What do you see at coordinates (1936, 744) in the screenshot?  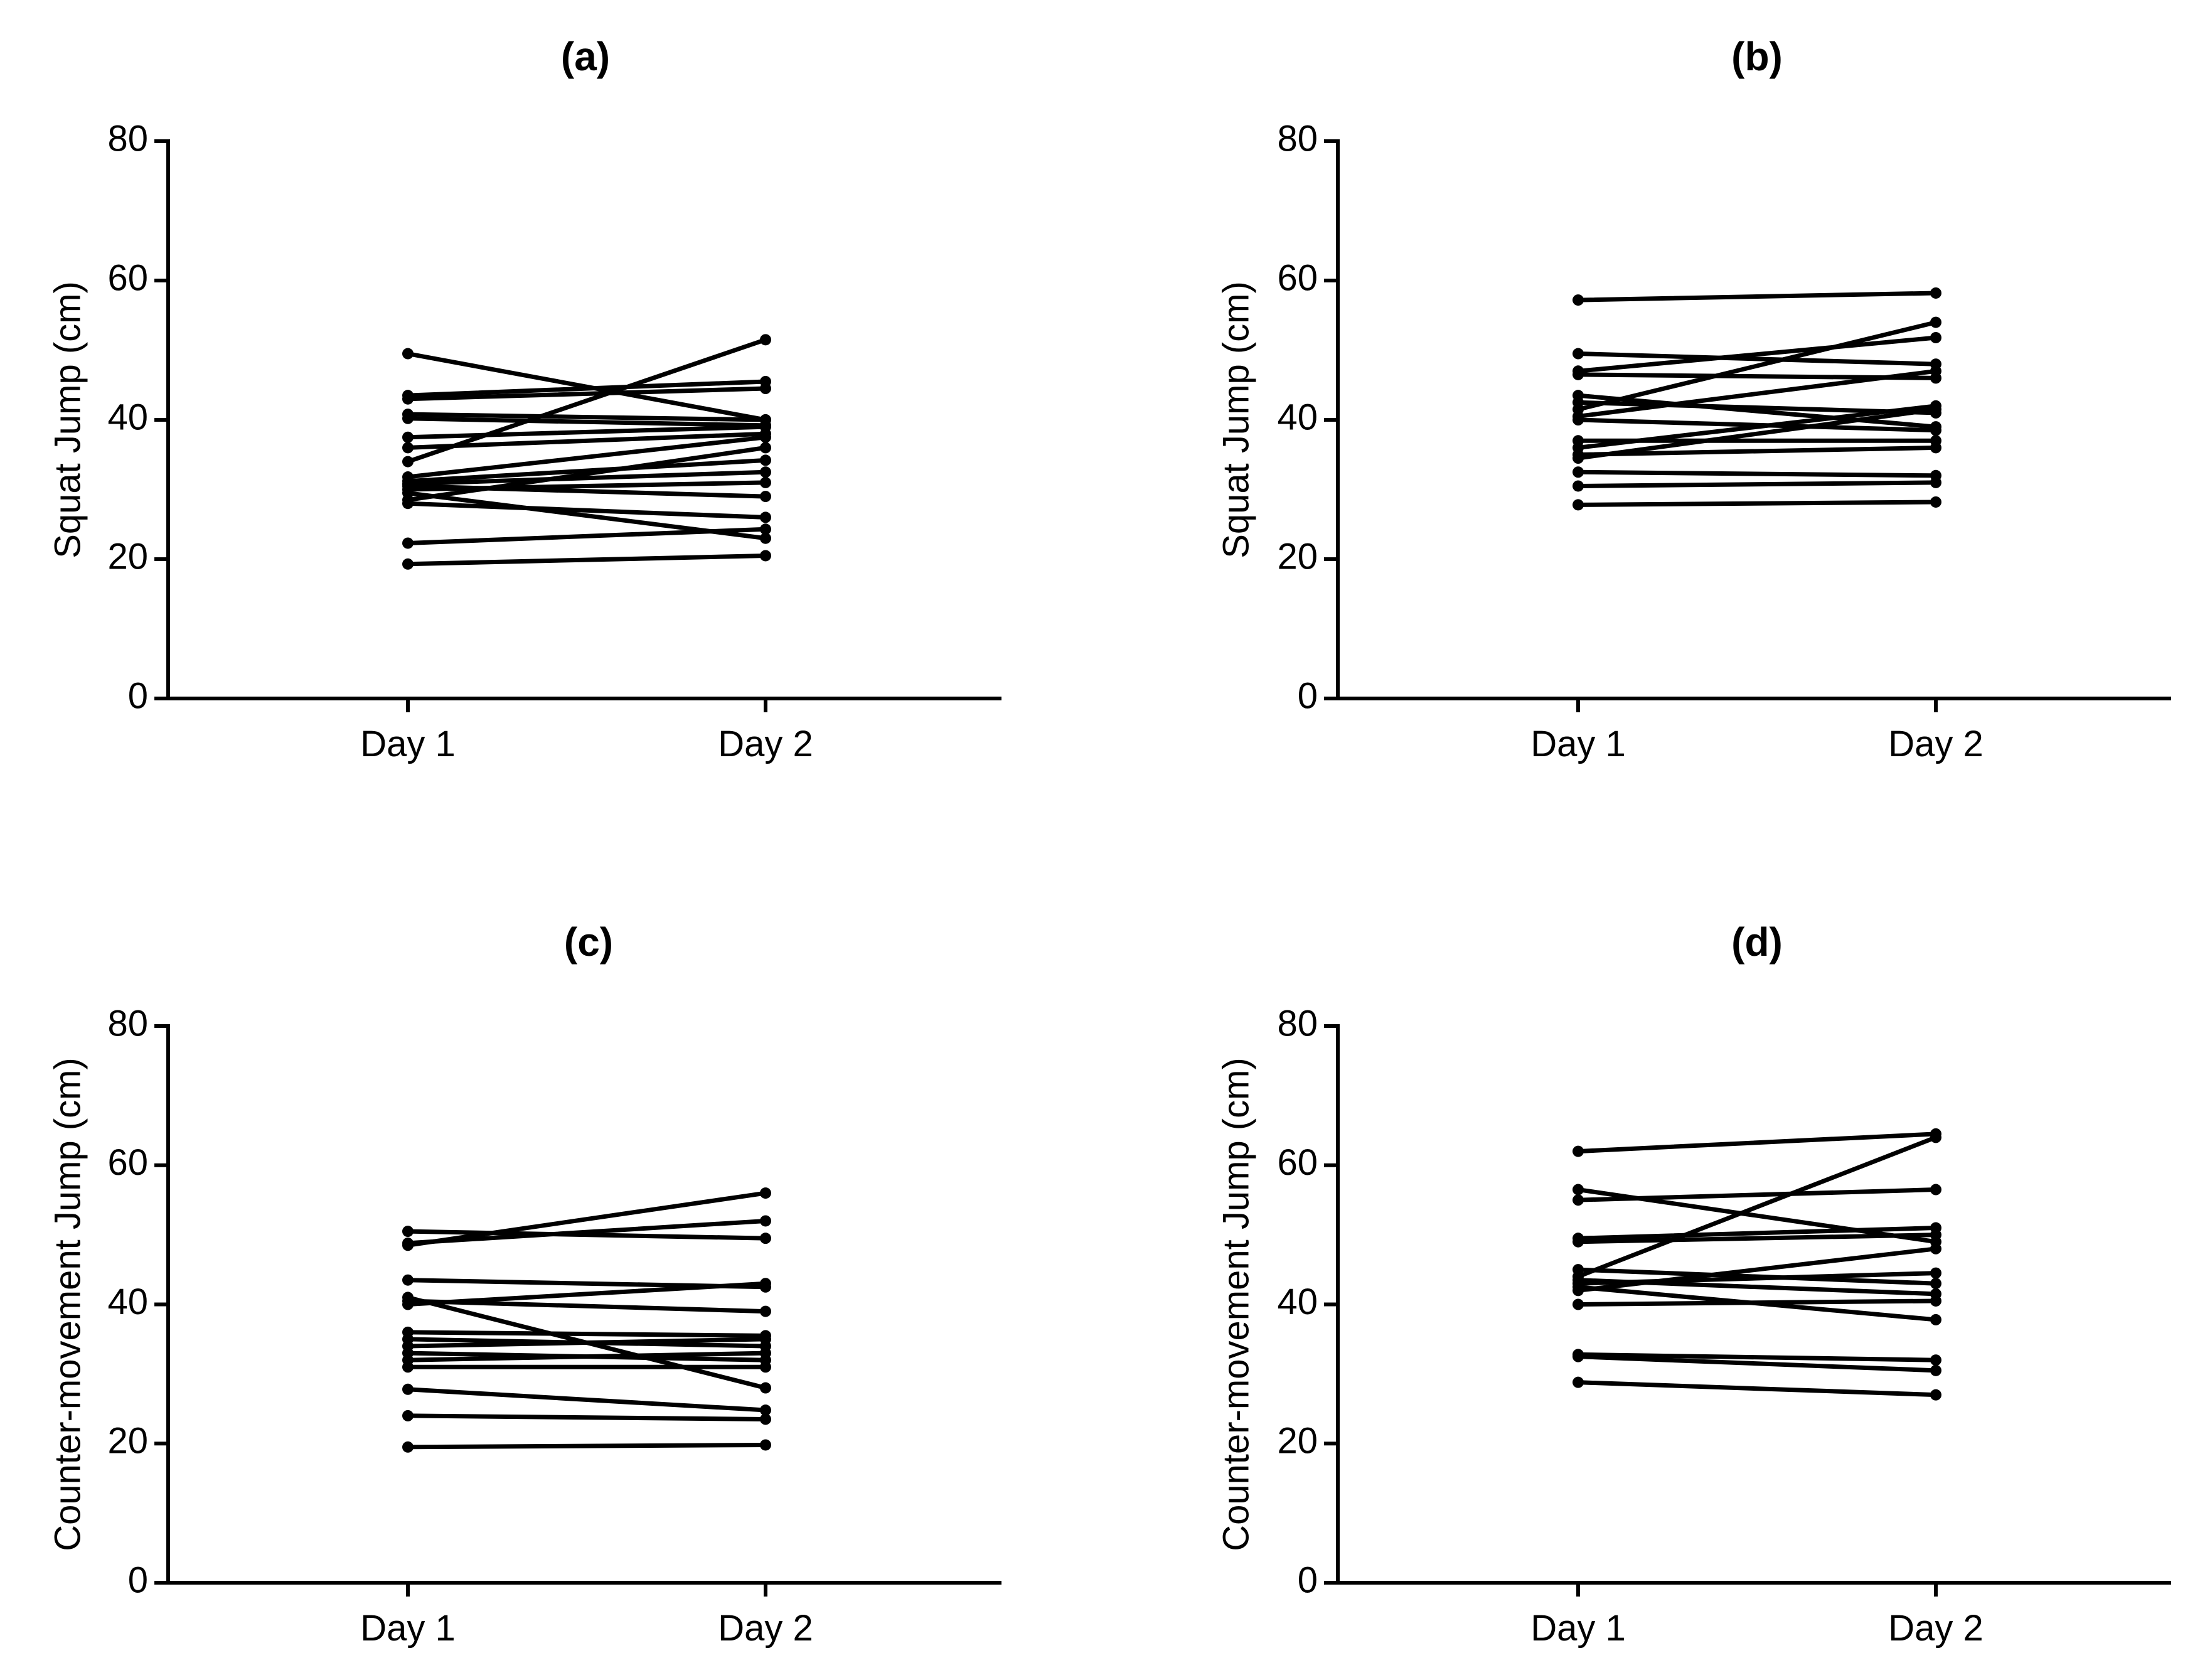 I see `x-tick-label: Day 2` at bounding box center [1936, 744].